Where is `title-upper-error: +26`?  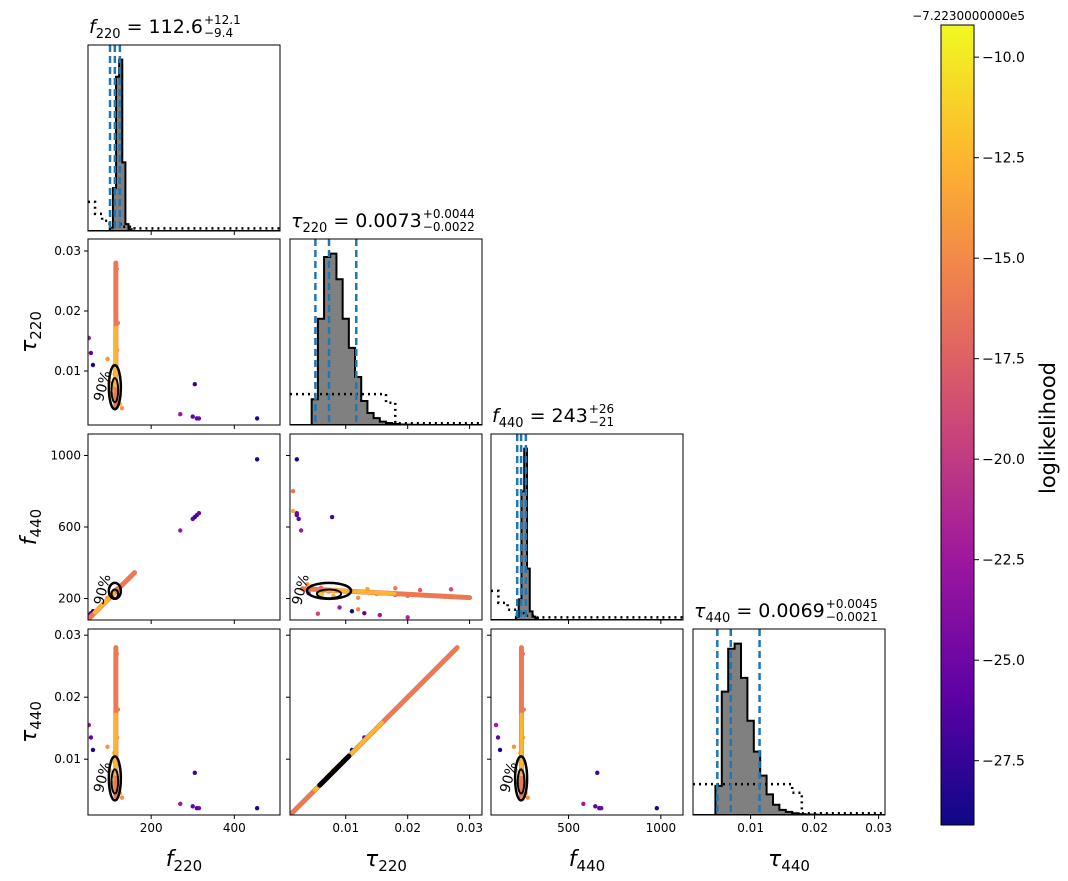
title-upper-error: +26 is located at coordinates (601, 409).